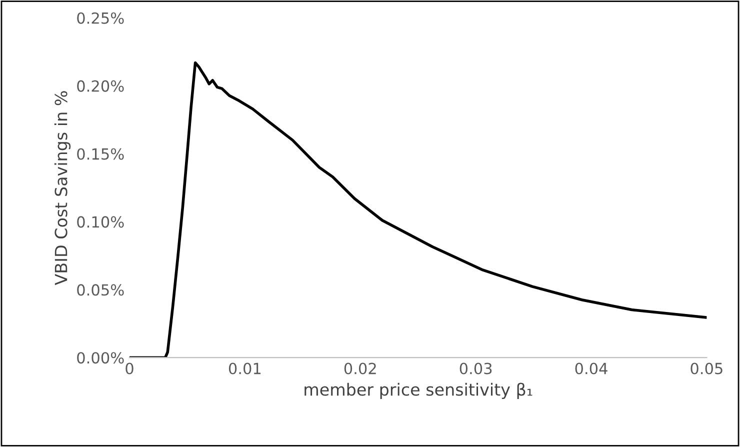 The height and width of the screenshot is (447, 740). What do you see at coordinates (418, 391) in the screenshot?
I see `x-axis-title: member price sensitivity β₁` at bounding box center [418, 391].